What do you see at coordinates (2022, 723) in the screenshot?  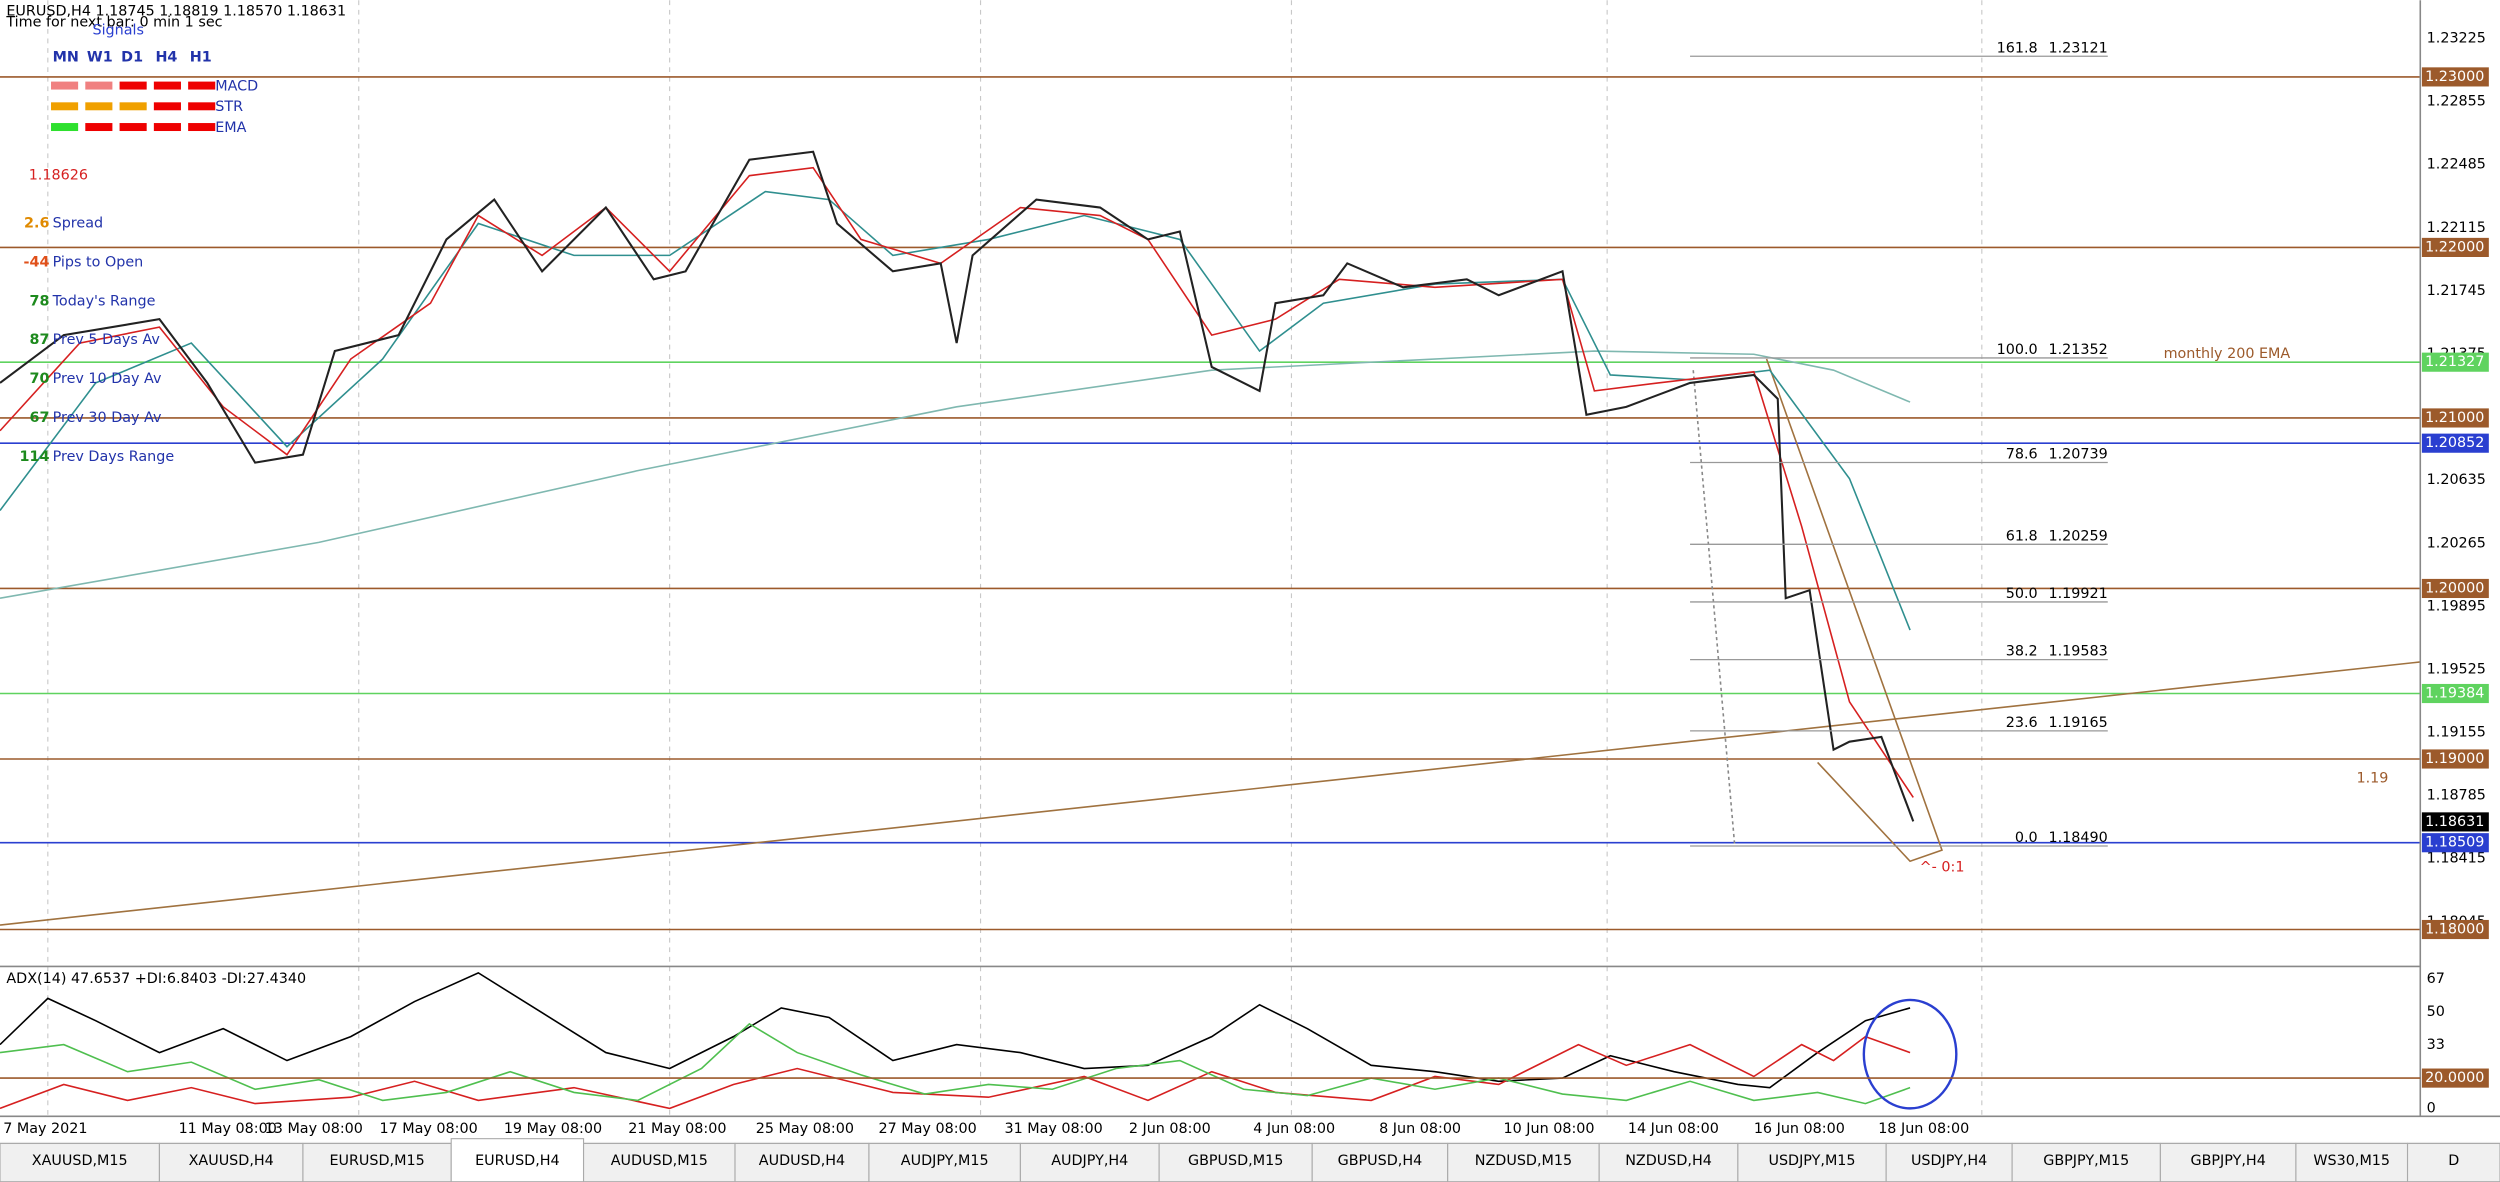 I see `fib-level: 23.6` at bounding box center [2022, 723].